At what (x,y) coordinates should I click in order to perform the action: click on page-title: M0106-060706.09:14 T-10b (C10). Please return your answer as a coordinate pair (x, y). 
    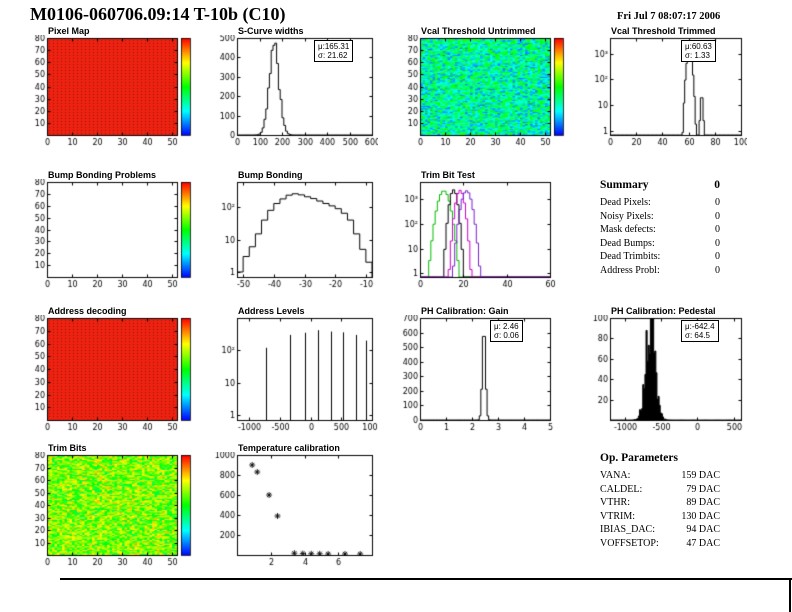
    Looking at the image, I should click on (158, 14).